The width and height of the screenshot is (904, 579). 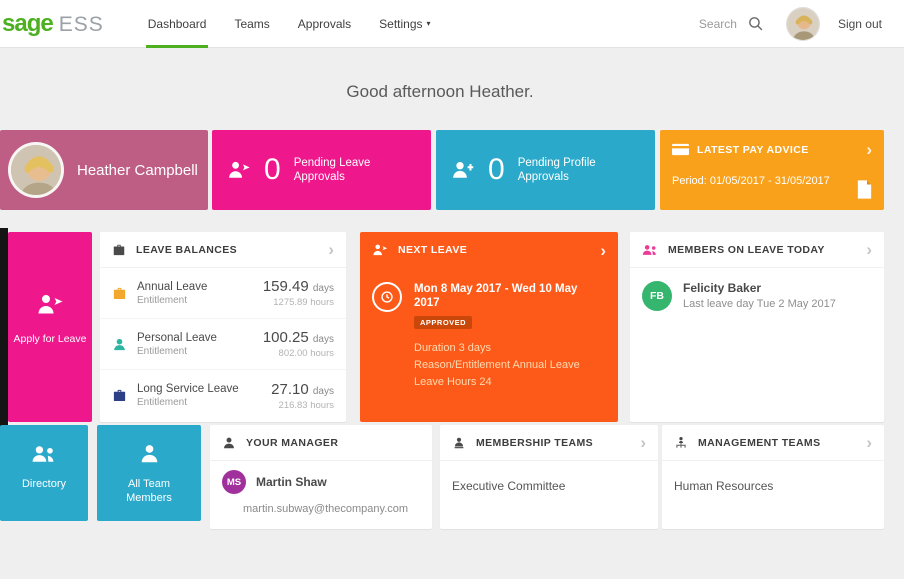 What do you see at coordinates (453, 348) in the screenshot?
I see `next-leave-duration: Duration 3 days` at bounding box center [453, 348].